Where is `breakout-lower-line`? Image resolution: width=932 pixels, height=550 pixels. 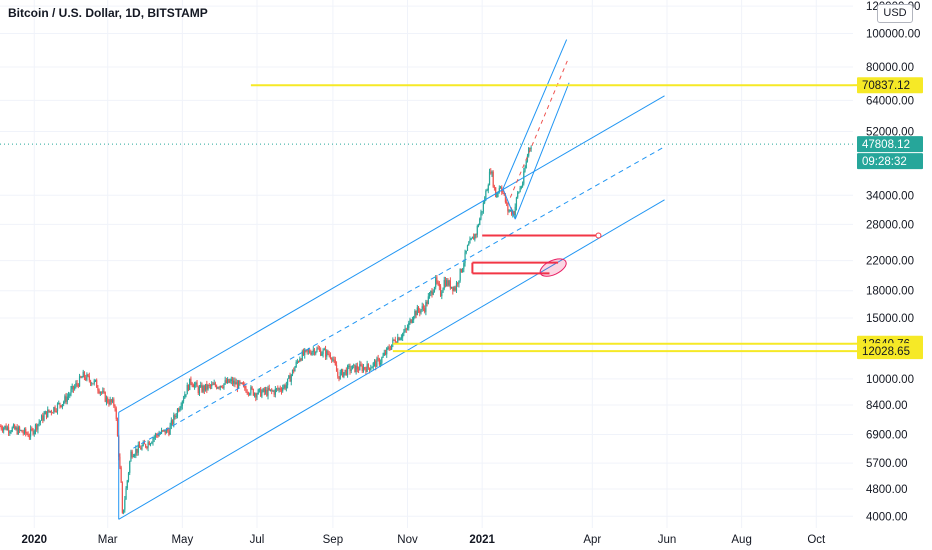 breakout-lower-line is located at coordinates (542, 151).